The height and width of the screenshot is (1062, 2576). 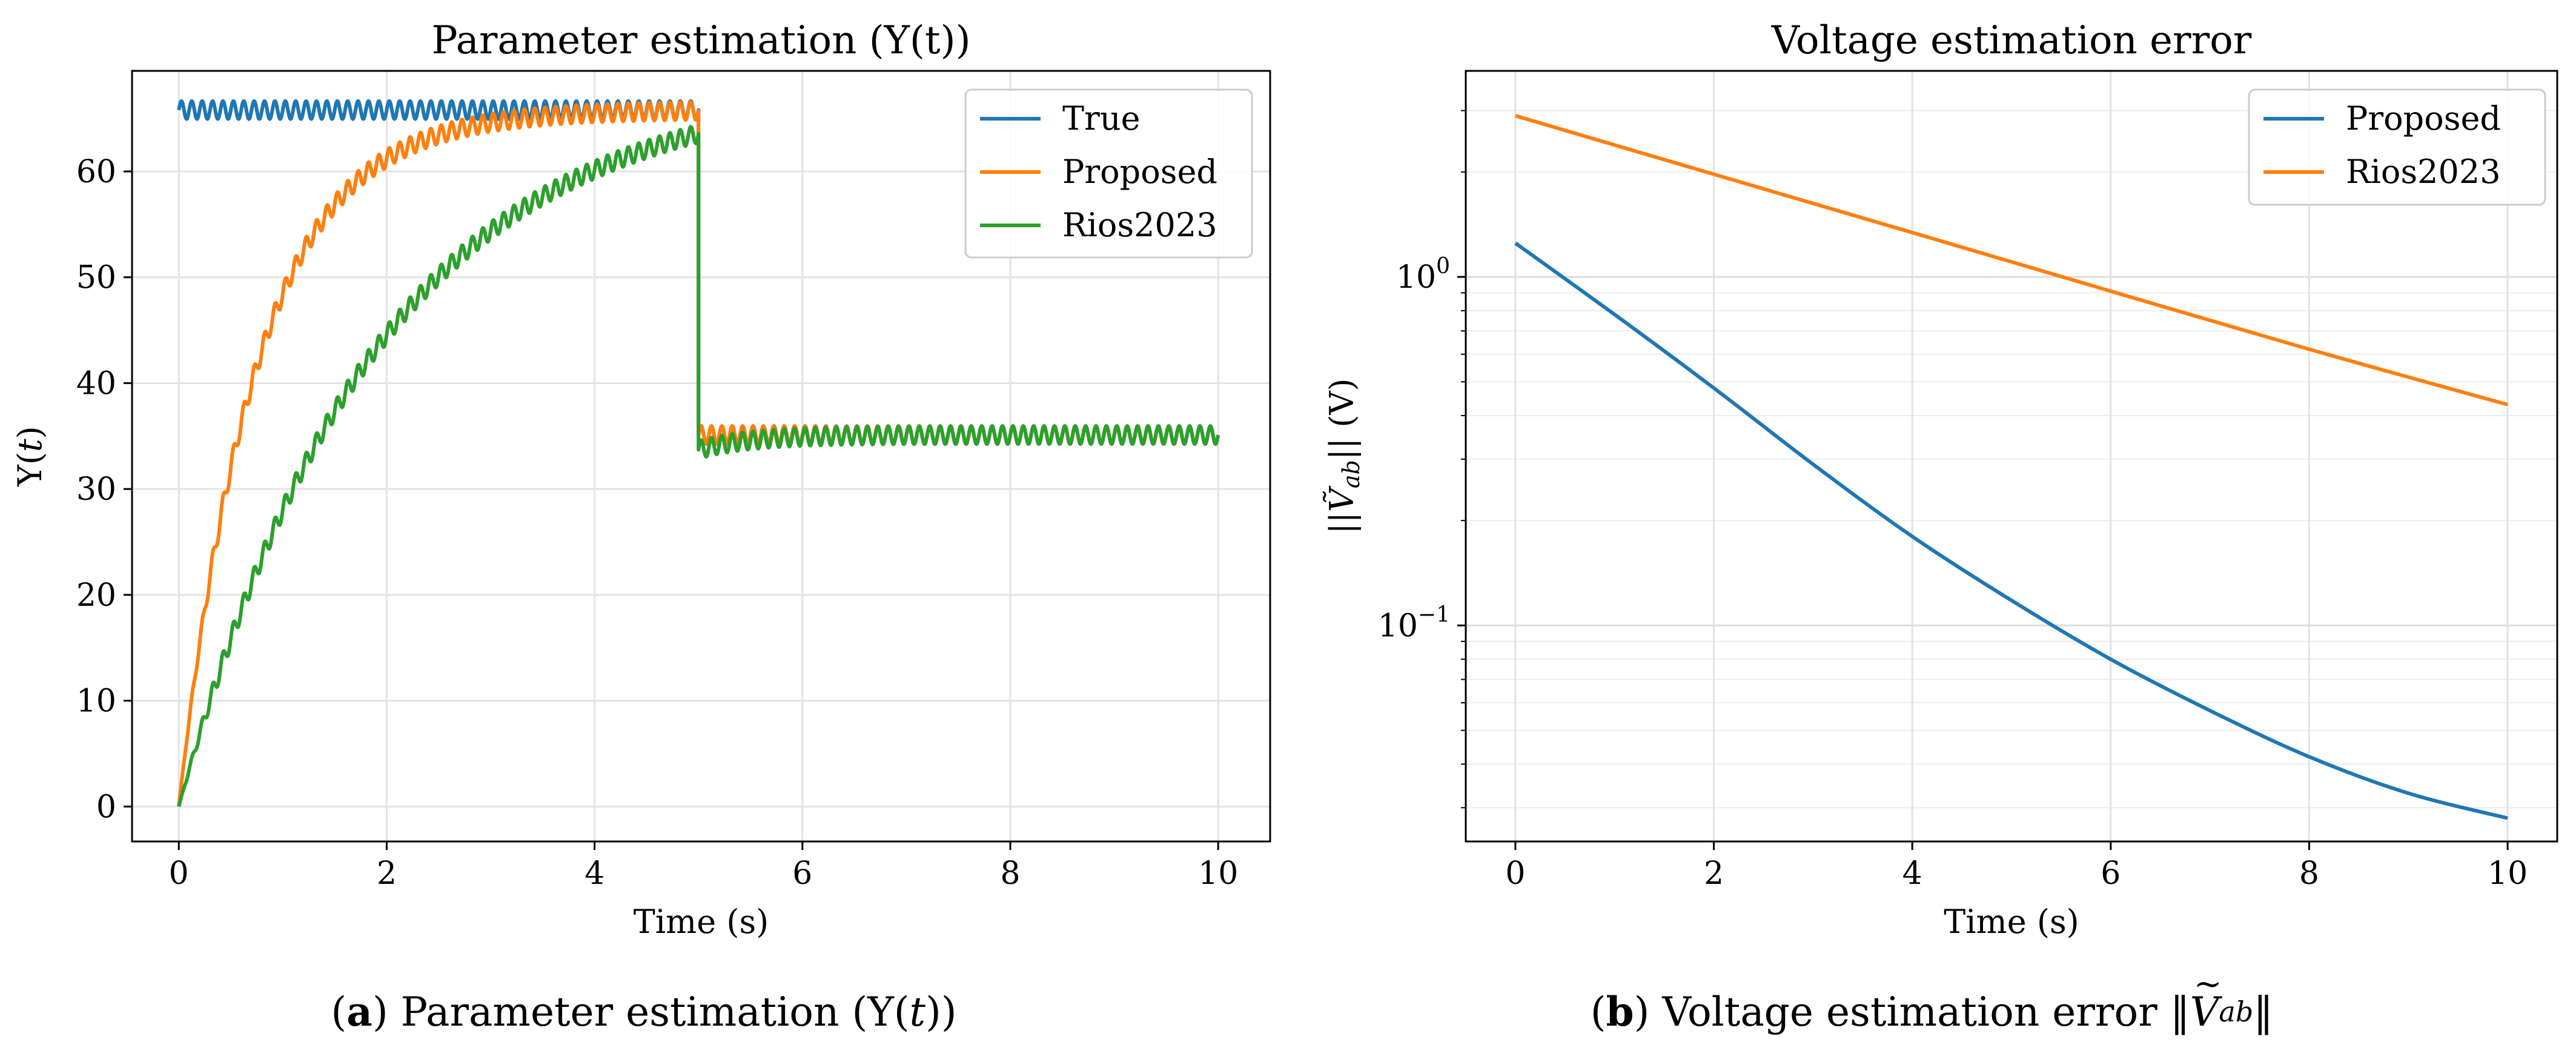 What do you see at coordinates (1342, 523) in the screenshot?
I see `y-axis-label-norm-open: ||` at bounding box center [1342, 523].